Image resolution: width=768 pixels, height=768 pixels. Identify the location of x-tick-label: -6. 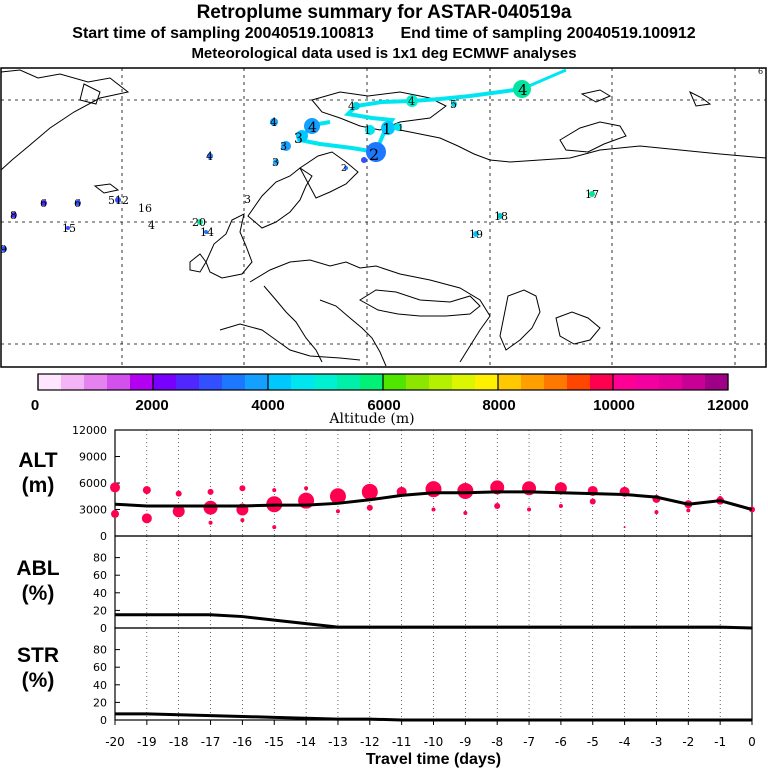
(561, 742).